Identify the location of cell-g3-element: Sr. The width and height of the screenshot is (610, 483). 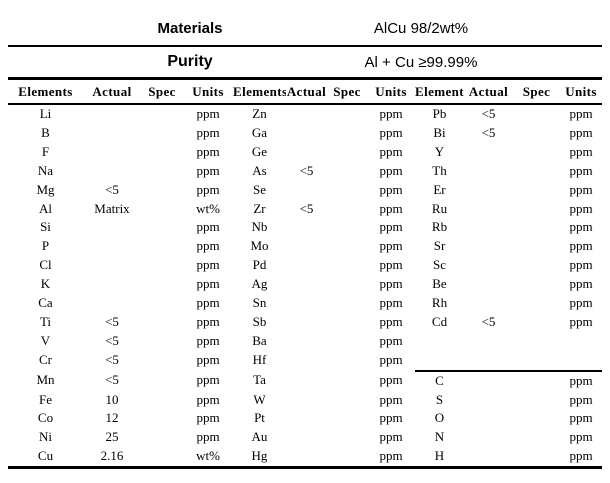
(439, 246).